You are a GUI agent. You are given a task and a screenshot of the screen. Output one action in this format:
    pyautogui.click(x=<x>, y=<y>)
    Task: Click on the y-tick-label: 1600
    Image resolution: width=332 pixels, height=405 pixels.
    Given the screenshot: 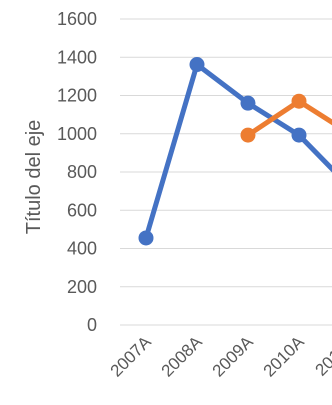 What is the action you would take?
    pyautogui.click(x=77, y=19)
    